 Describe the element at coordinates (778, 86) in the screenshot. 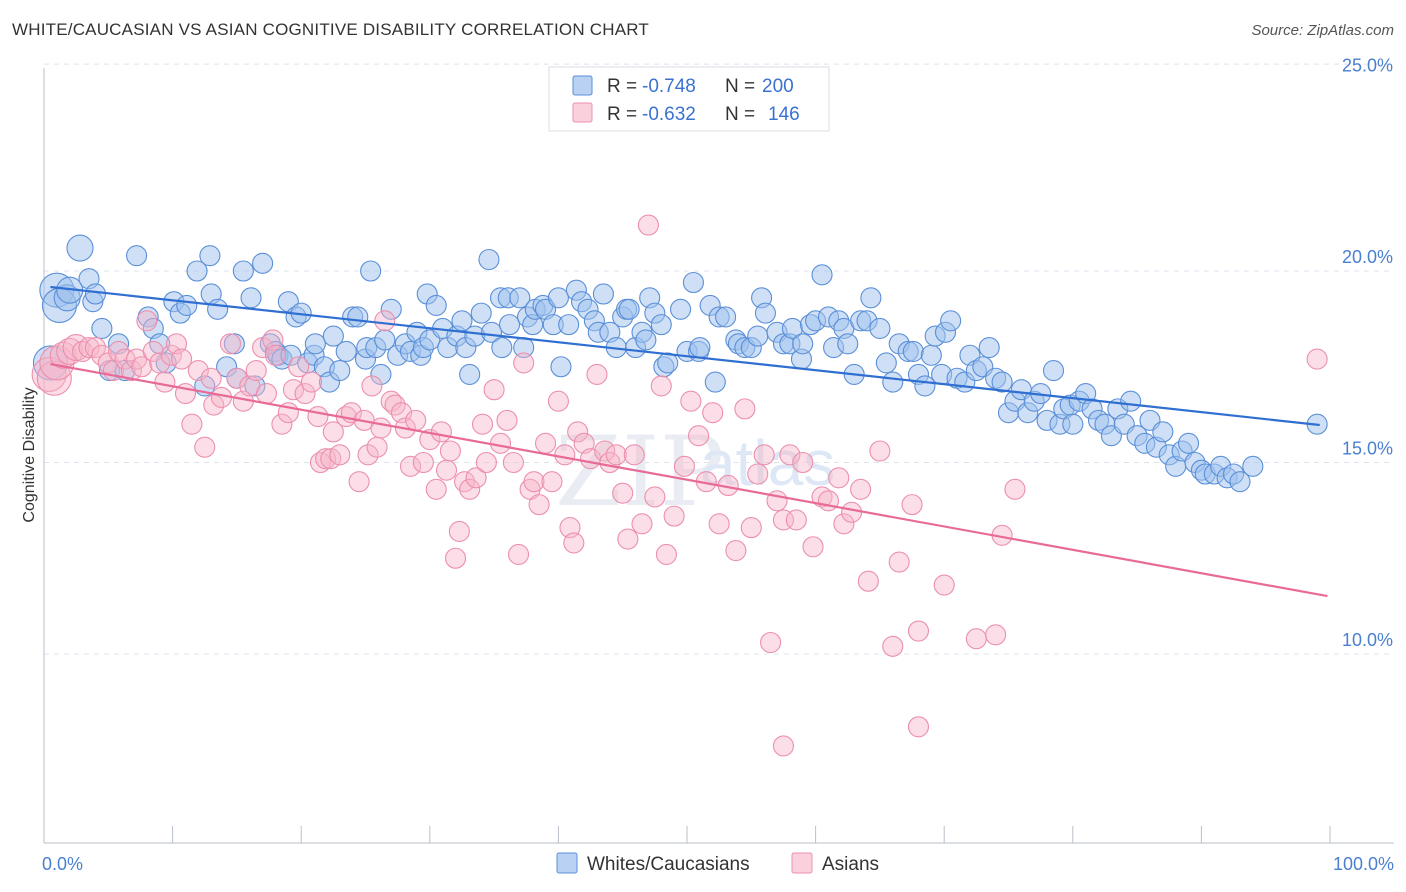

I see `legend-whites-n-value: 200` at that location.